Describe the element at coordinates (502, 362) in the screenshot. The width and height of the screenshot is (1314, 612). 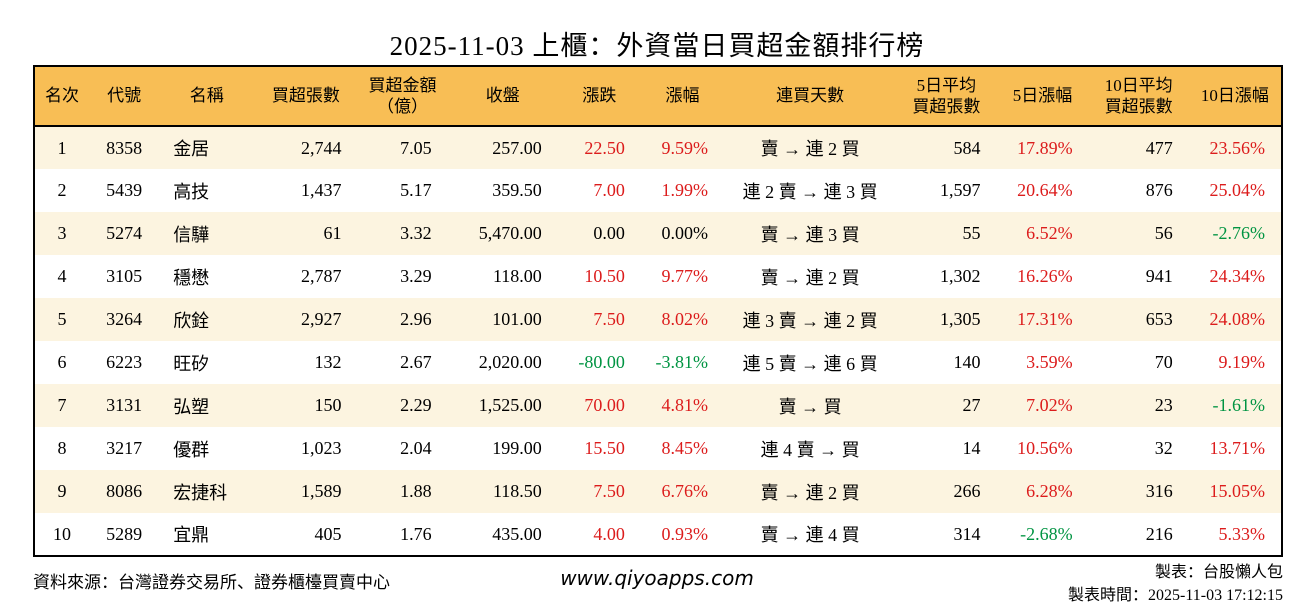
I see `cell-close: 2,020.00` at that location.